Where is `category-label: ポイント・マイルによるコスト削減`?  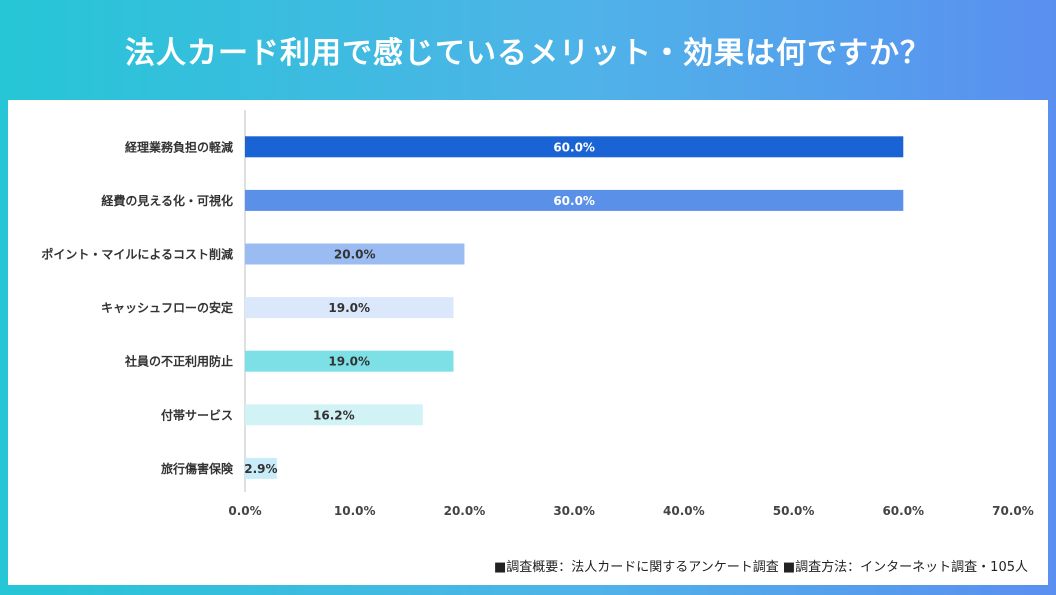 category-label: ポイント・マイルによるコスト削減 is located at coordinates (137, 254).